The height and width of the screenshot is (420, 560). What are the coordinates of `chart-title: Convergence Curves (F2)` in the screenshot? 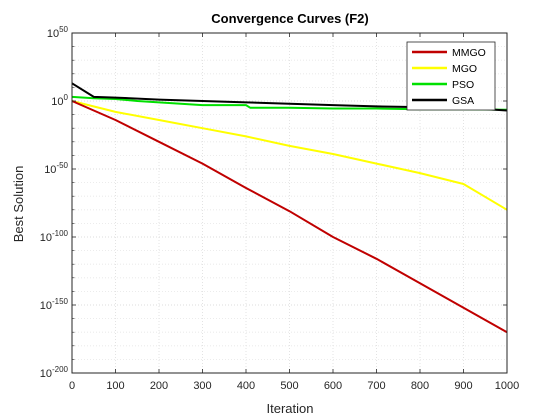 It's located at (290, 18).